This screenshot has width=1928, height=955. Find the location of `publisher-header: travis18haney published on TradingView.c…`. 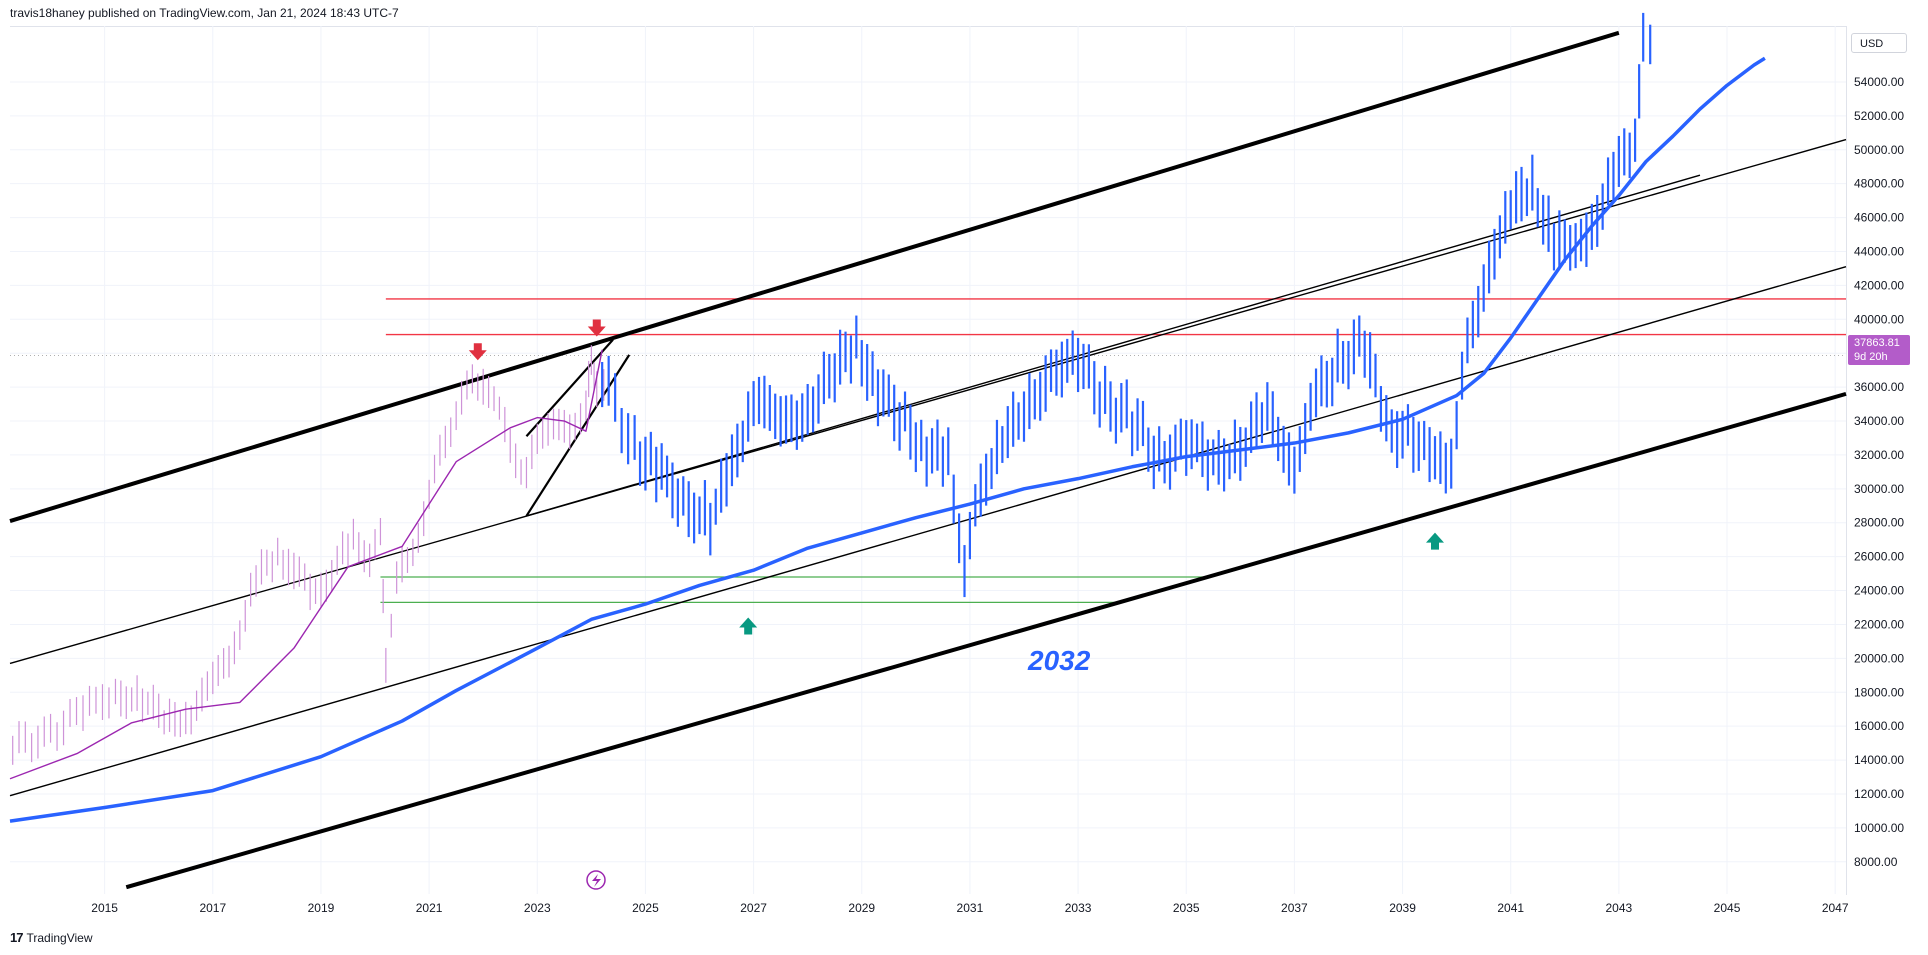

publisher-header: travis18haney published on TradingView.c… is located at coordinates (204, 13).